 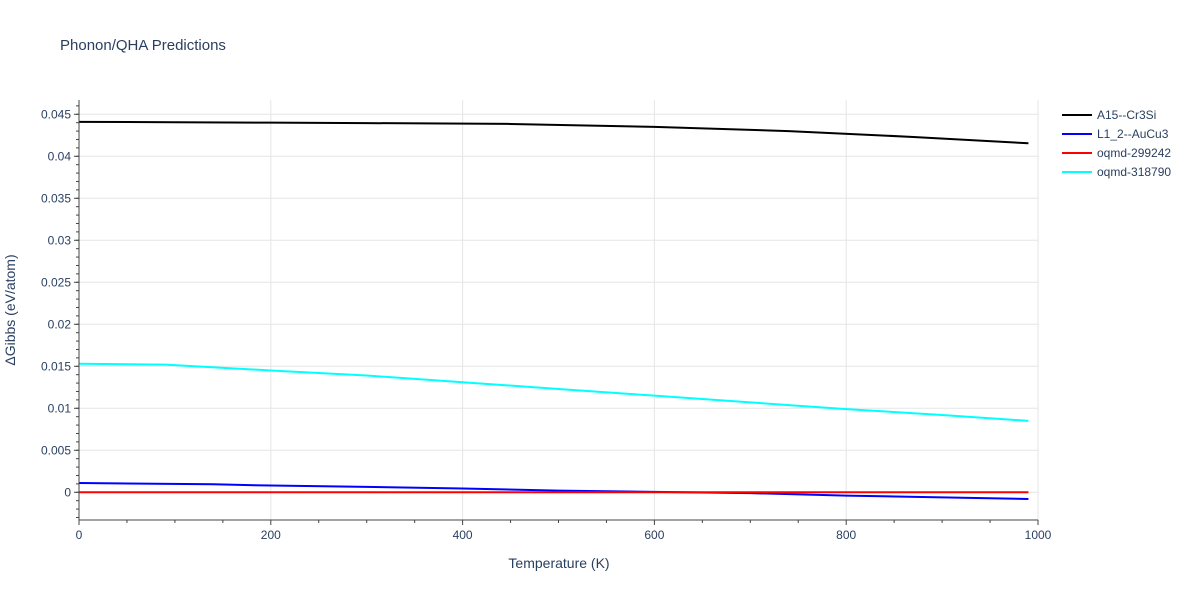 I want to click on legend-item: oqmd-318790, so click(x=1116, y=172).